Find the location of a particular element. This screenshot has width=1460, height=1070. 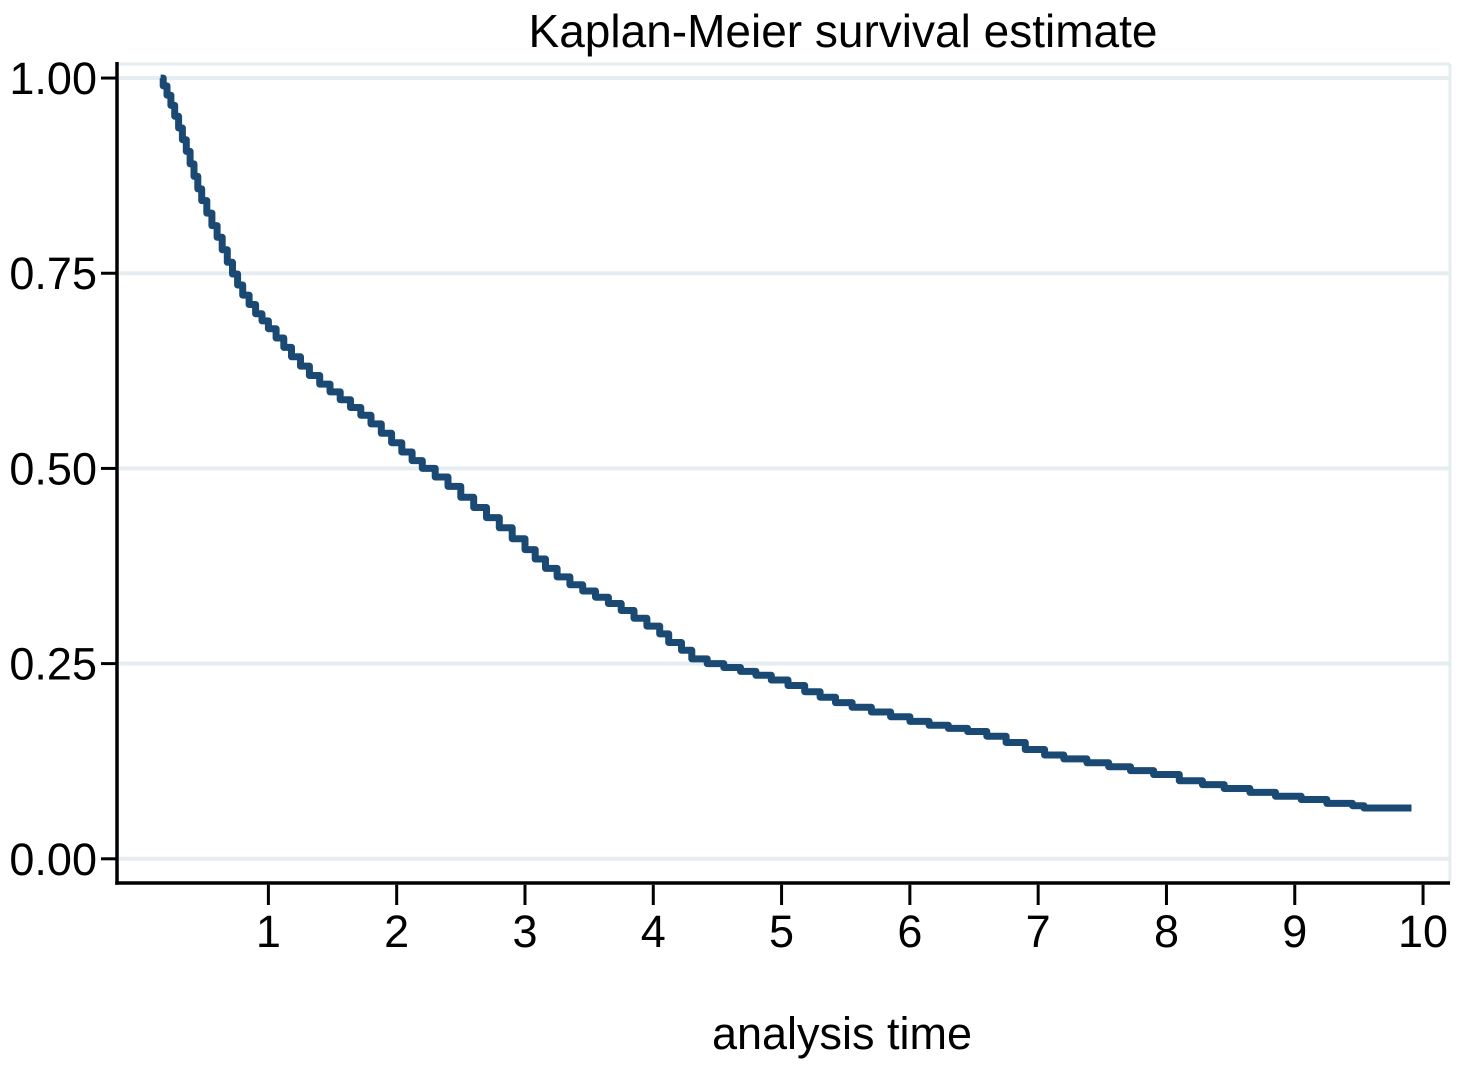

x-tick-label: 9 is located at coordinates (1294, 931).